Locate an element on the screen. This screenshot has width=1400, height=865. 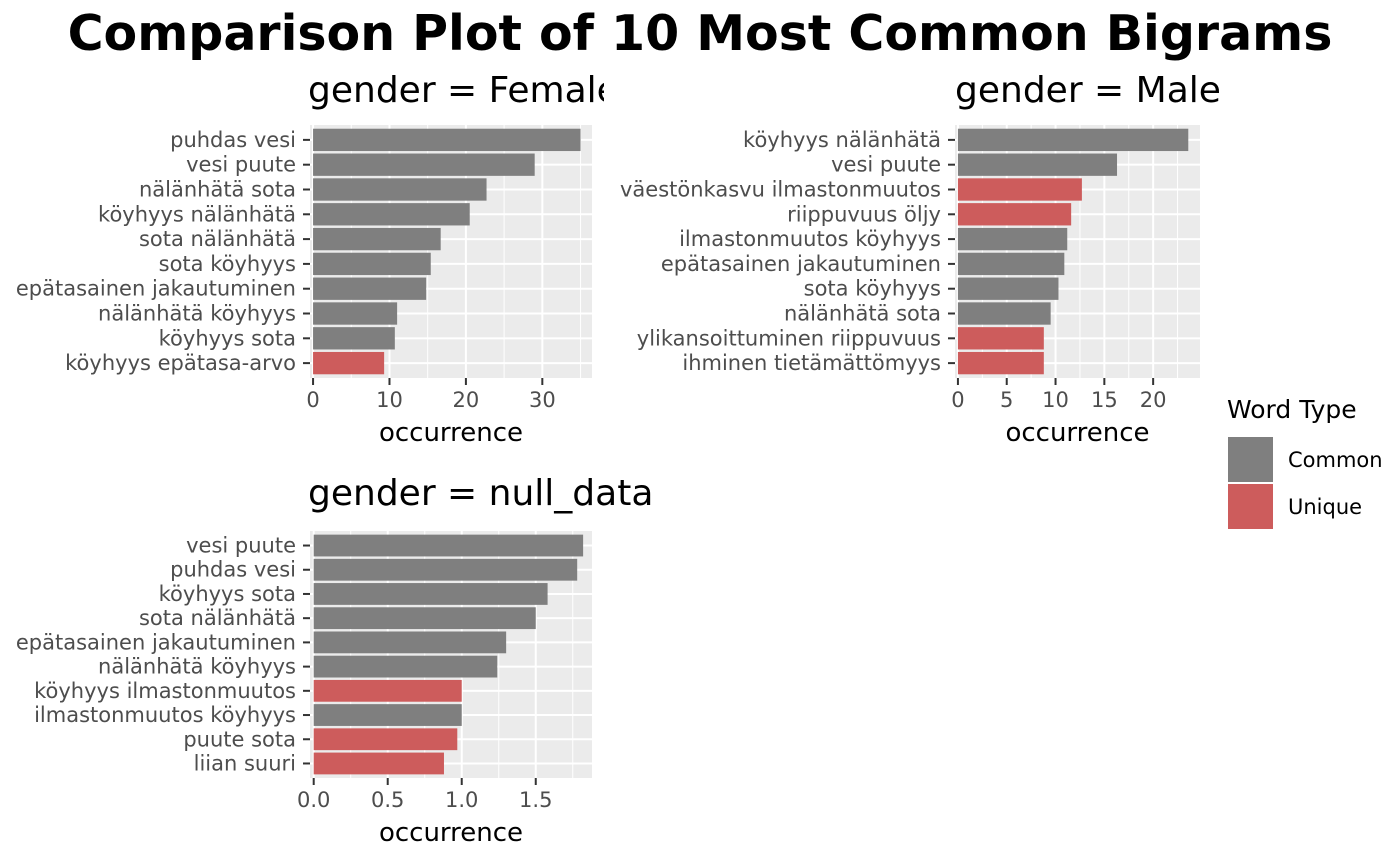
legend-swatch-common is located at coordinates (1250, 459).